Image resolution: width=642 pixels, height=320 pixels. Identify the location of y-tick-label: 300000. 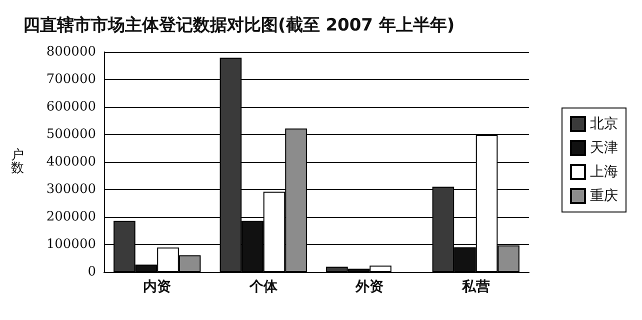
(71, 189).